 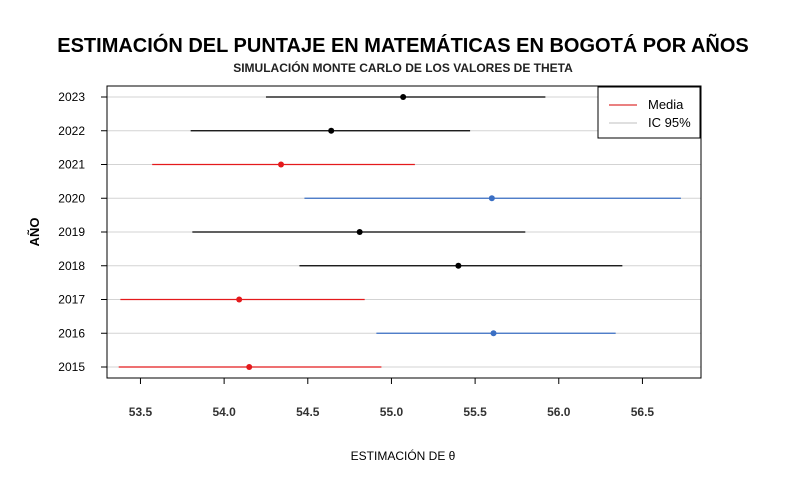 What do you see at coordinates (475, 412) in the screenshot?
I see `x-tick-label-55.5: 55.5` at bounding box center [475, 412].